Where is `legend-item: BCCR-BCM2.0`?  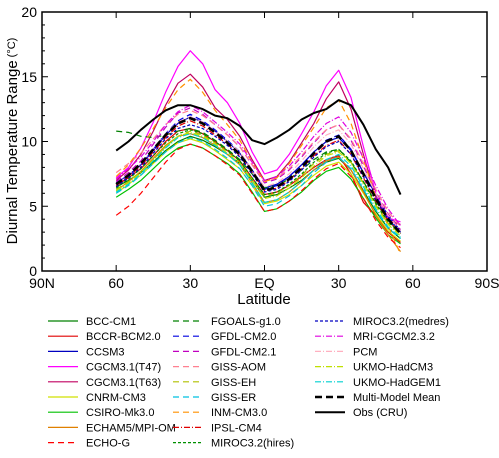
legend-item: BCCR-BCM2.0 is located at coordinates (104, 337).